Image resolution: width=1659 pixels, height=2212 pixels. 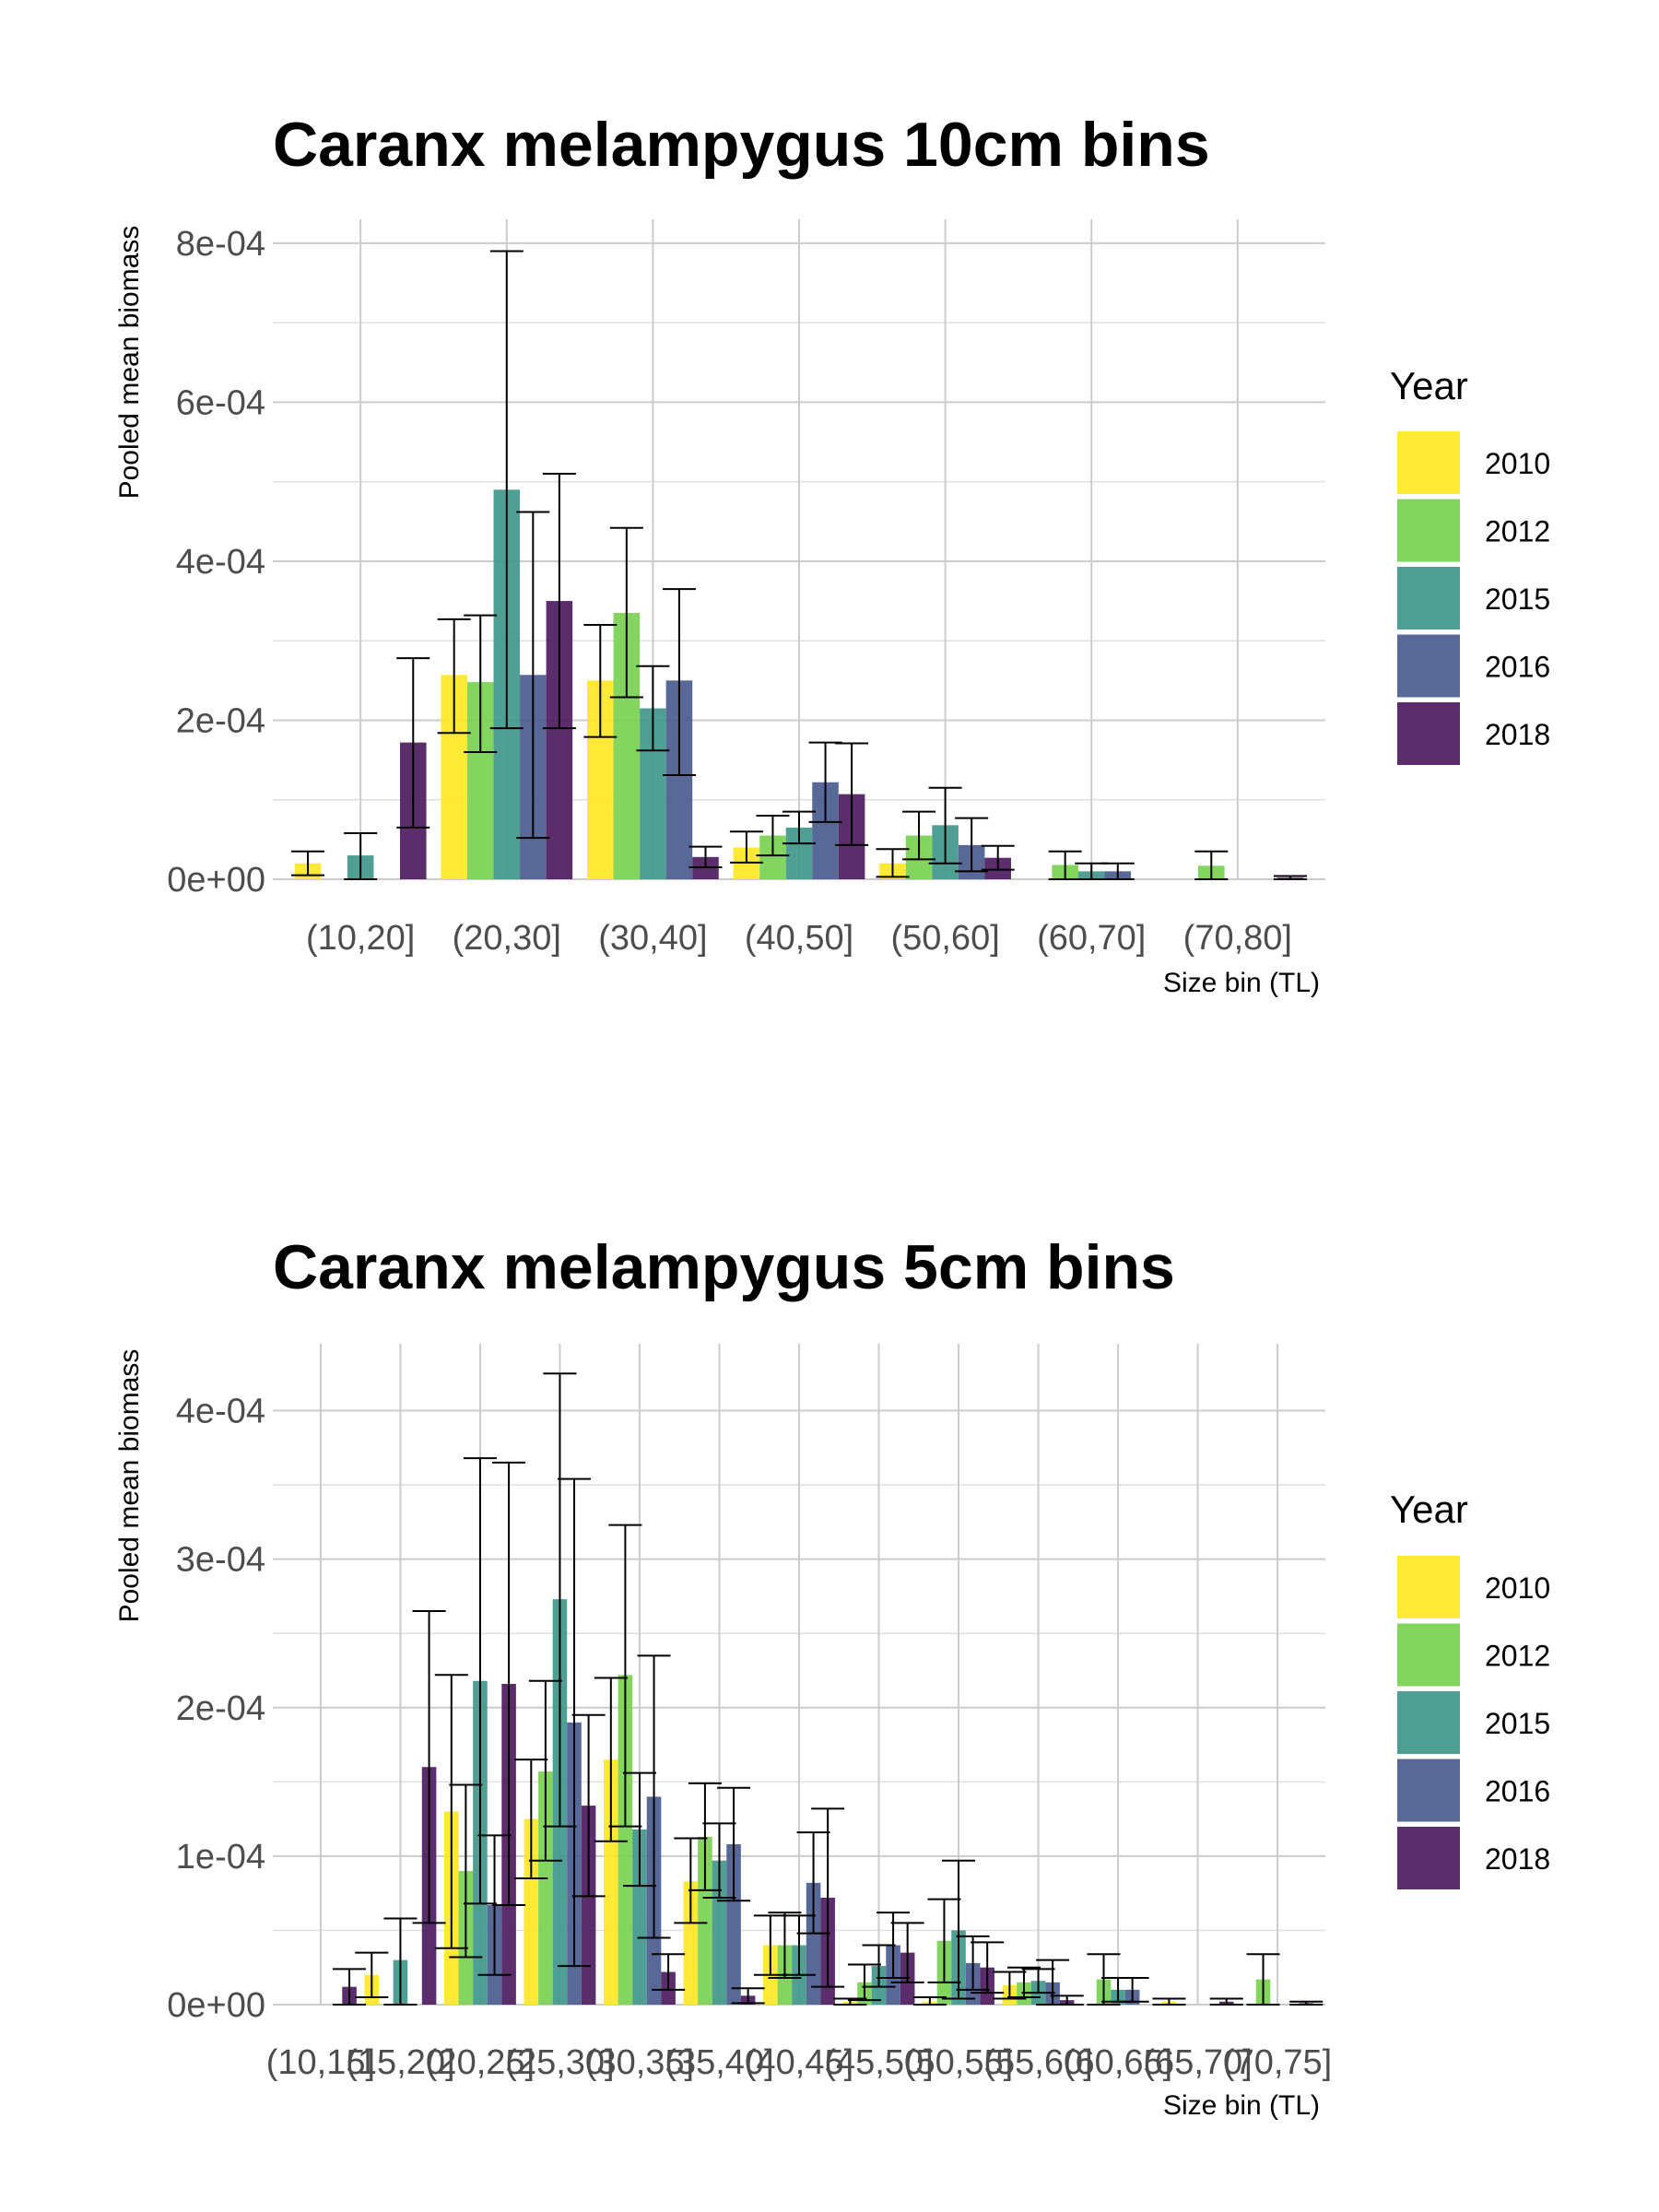 I want to click on y-tick-label: 8e-04, so click(x=220, y=244).